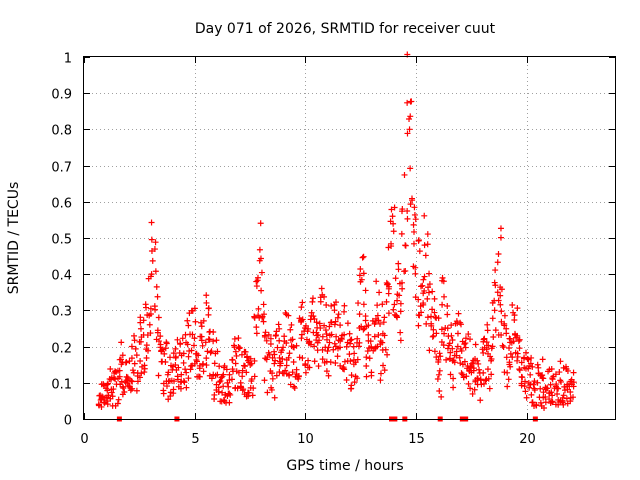 This screenshot has width=640, height=480. I want to click on y-tick-labels: 0 0.1 0.2 0.3 0.4 0.5 0.6 0.7 0.8 0.9 1, so click(61, 240).